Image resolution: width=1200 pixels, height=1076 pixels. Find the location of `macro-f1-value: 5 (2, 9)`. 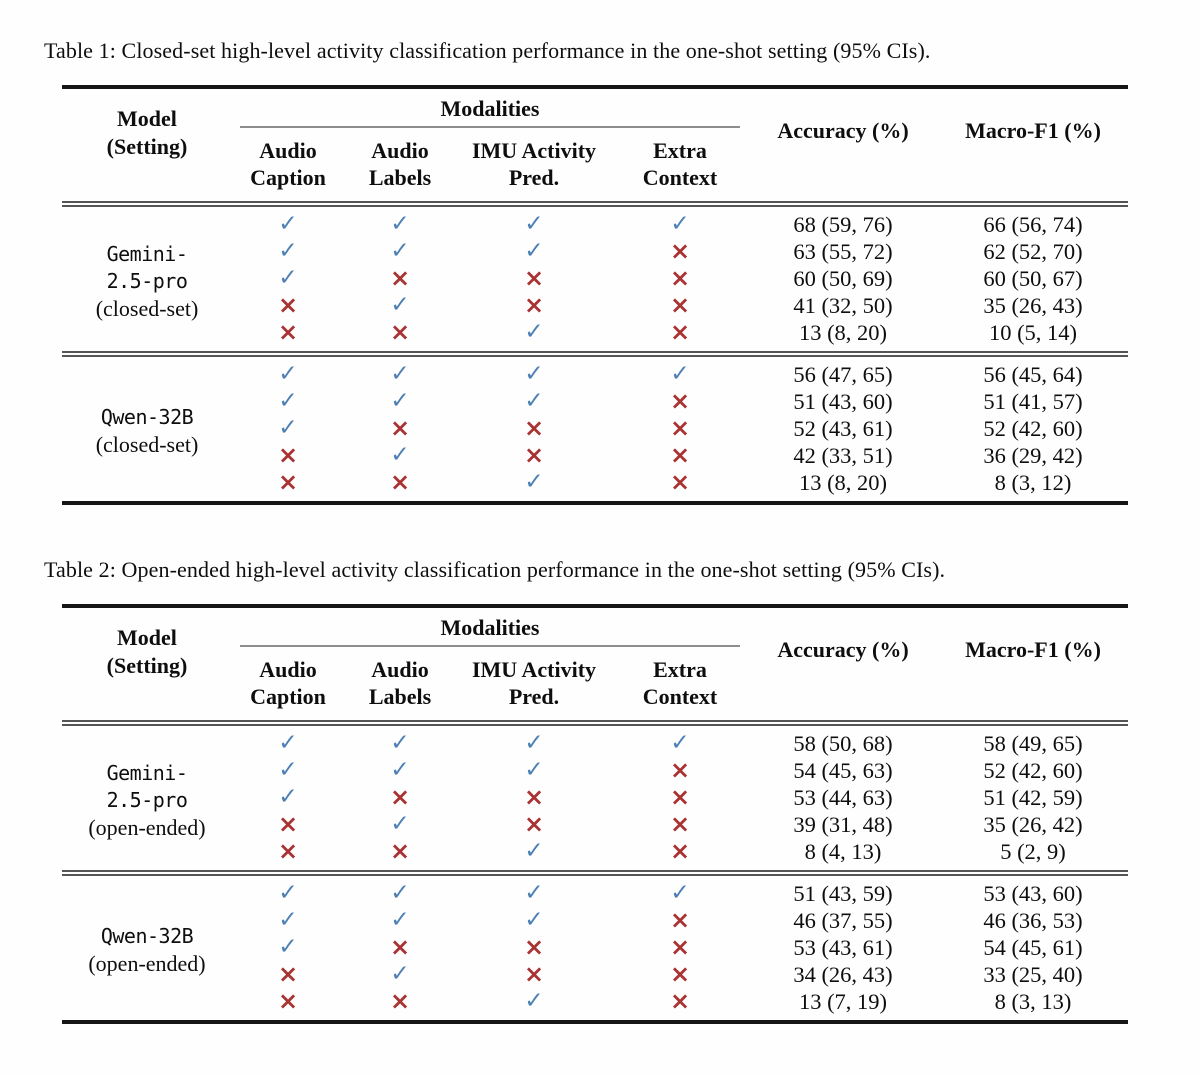

macro-f1-value: 5 (2, 9) is located at coordinates (1033, 851).